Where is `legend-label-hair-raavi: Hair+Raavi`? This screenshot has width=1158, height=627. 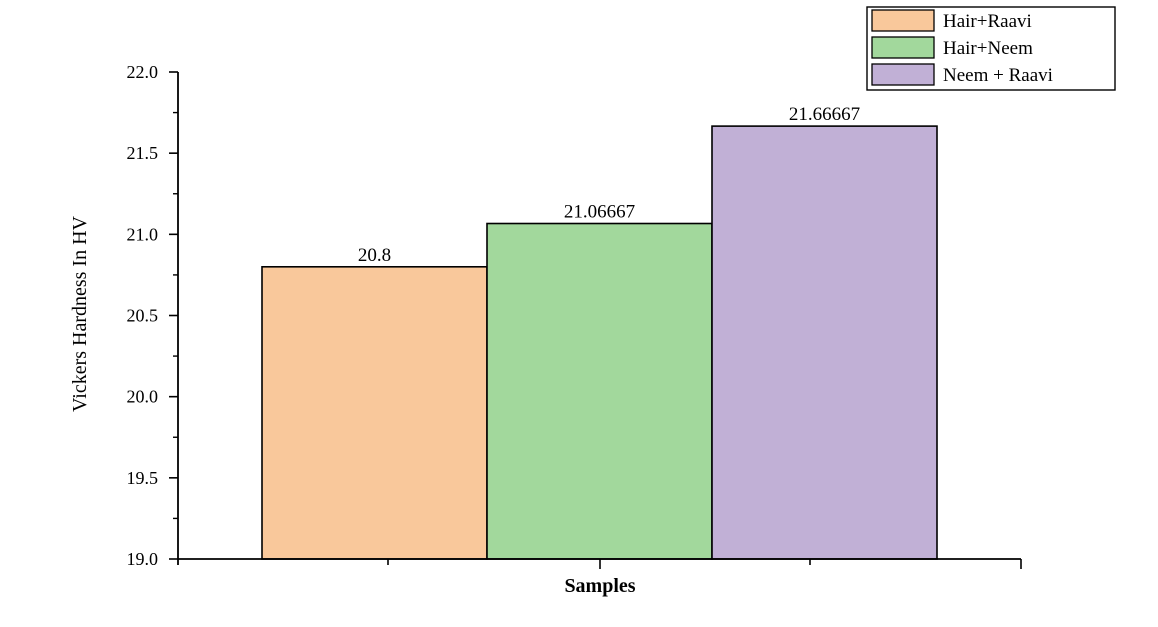
legend-label-hair-raavi: Hair+Raavi is located at coordinates (987, 21).